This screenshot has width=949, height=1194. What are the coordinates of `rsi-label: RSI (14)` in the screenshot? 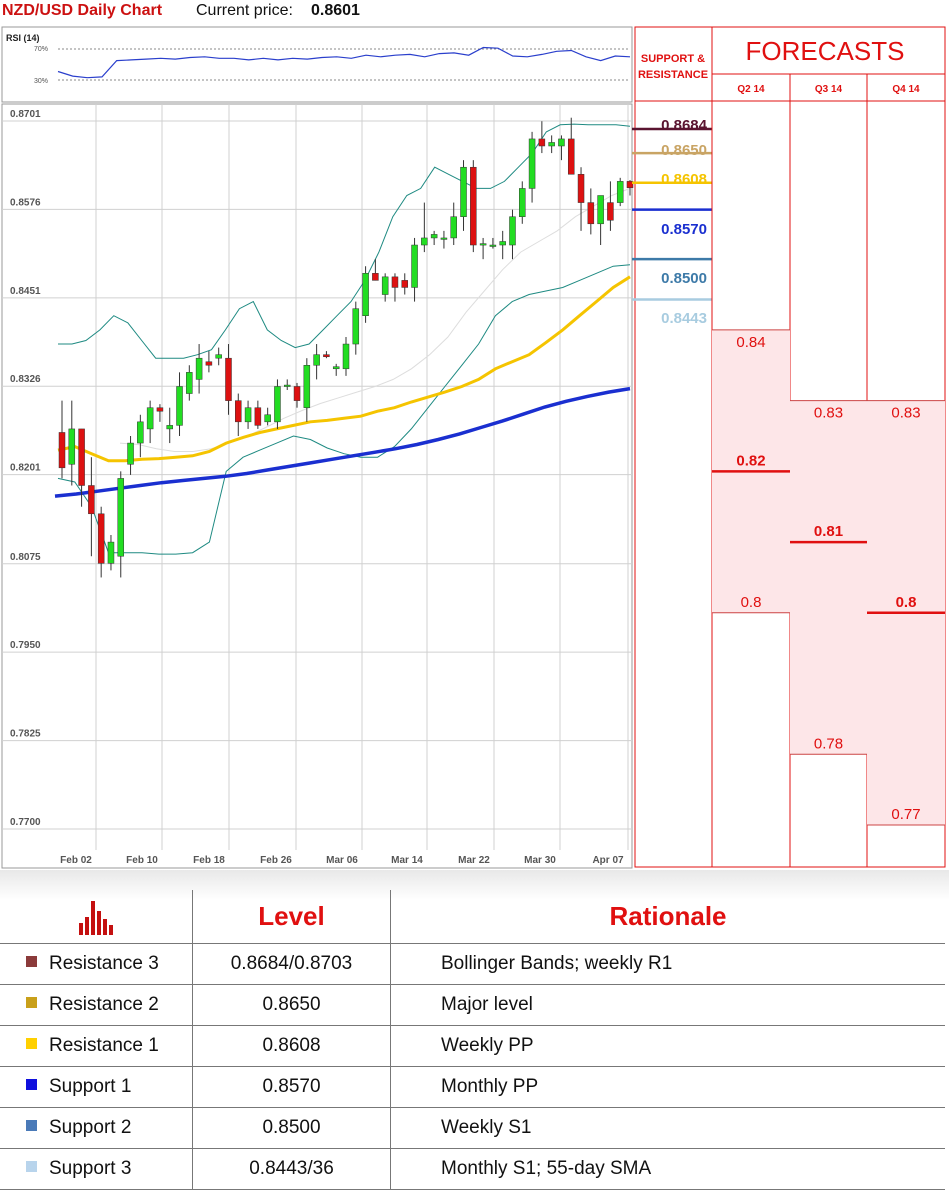 It's located at (23, 38).